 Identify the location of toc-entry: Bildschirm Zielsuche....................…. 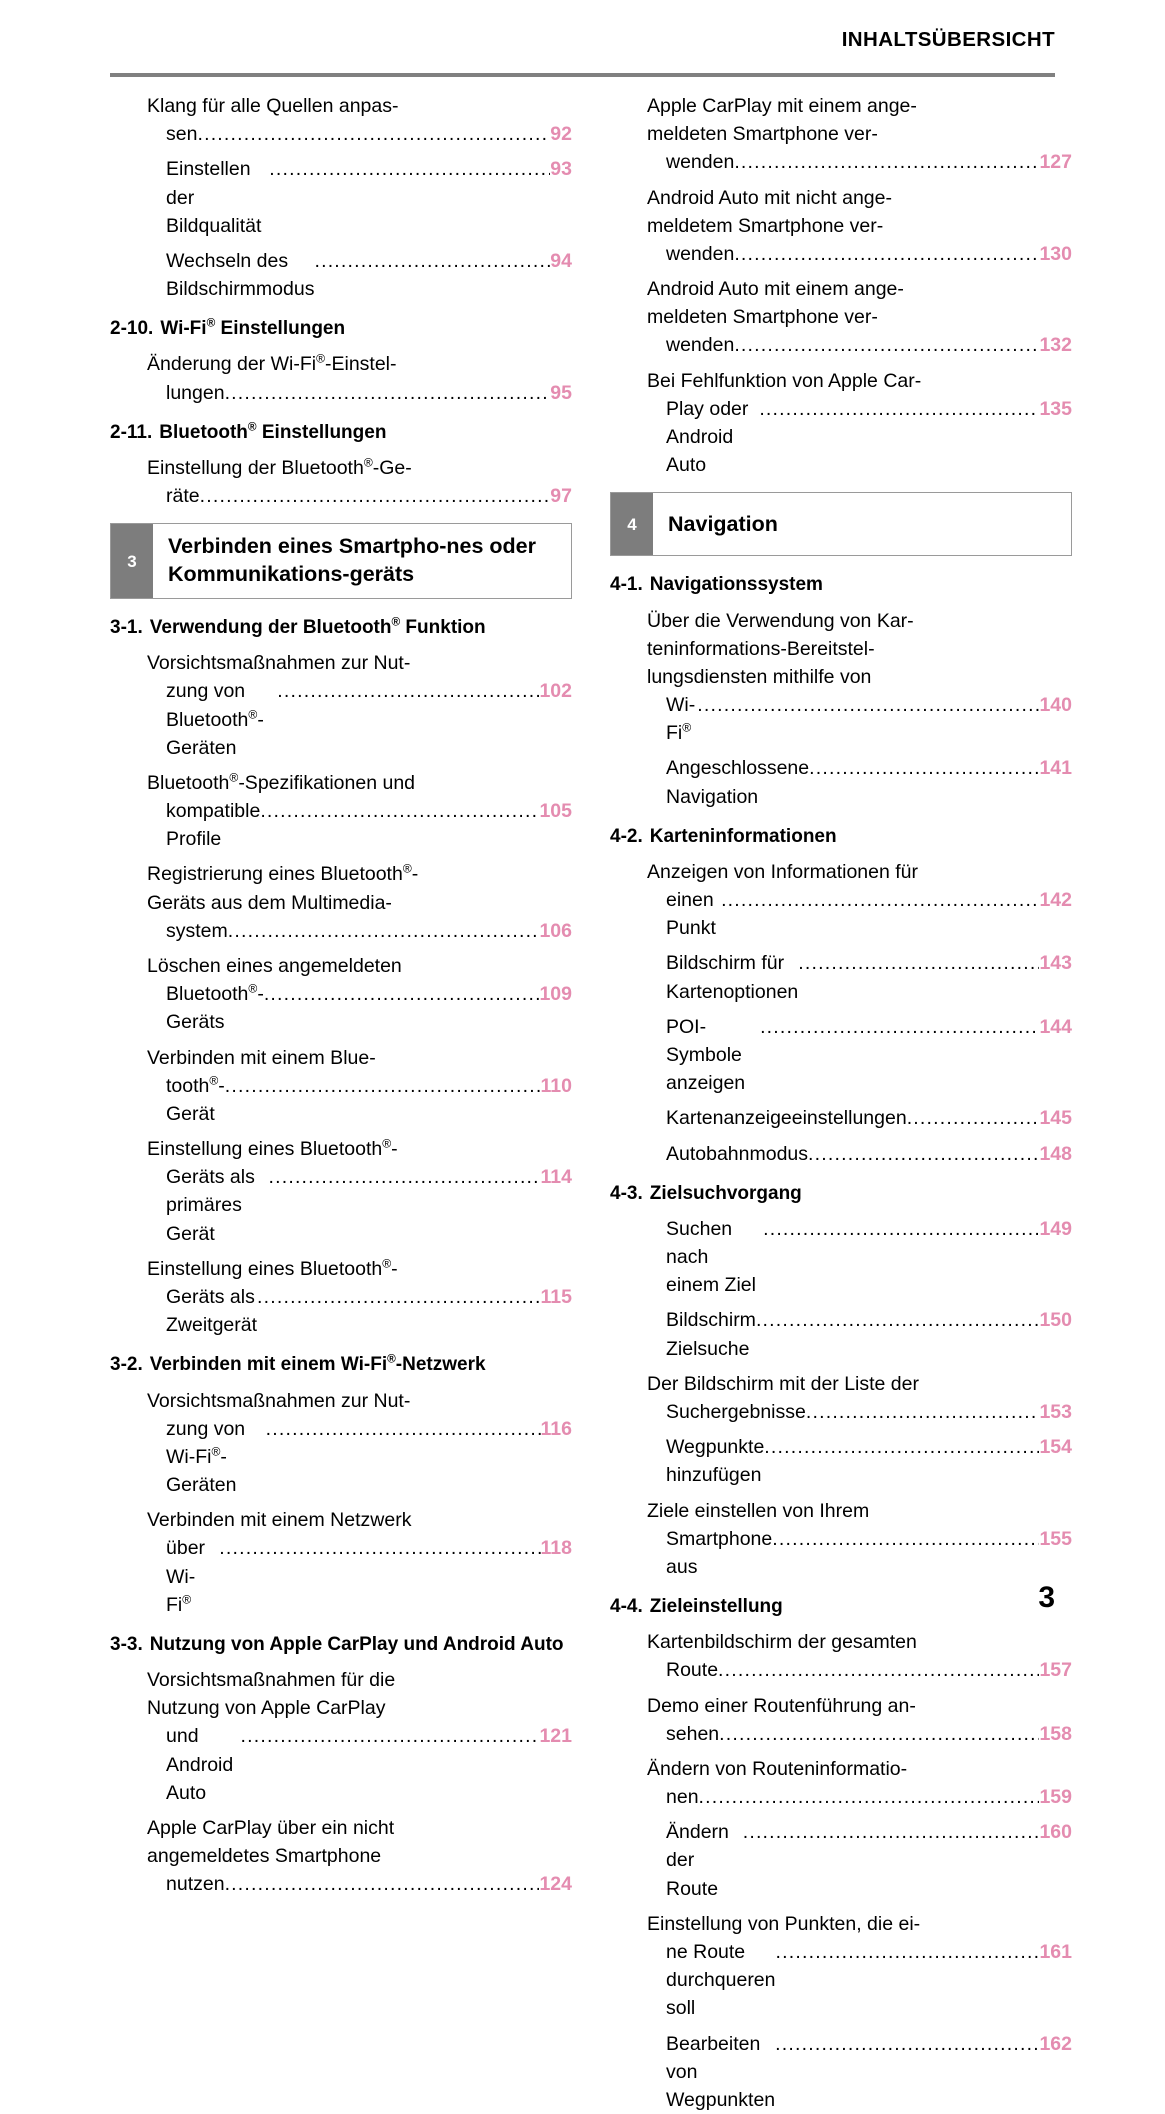
(841, 1334).